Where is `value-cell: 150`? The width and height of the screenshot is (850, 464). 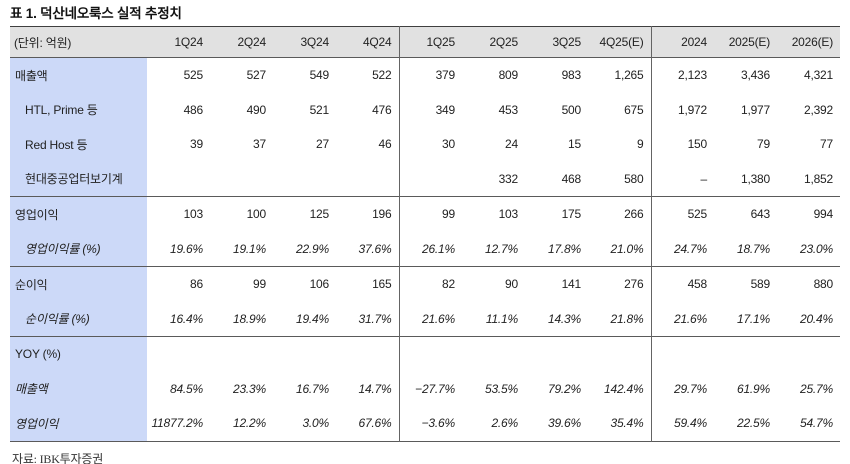 value-cell: 150 is located at coordinates (697, 144).